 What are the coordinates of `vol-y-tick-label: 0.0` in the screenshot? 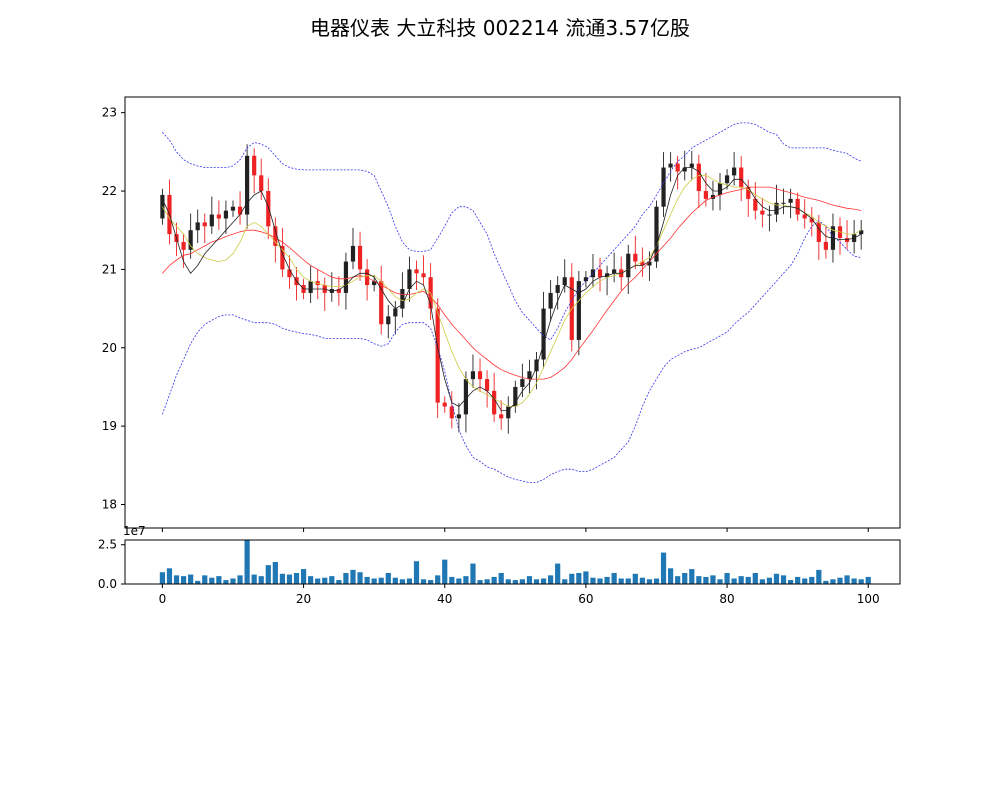 It's located at (107, 584).